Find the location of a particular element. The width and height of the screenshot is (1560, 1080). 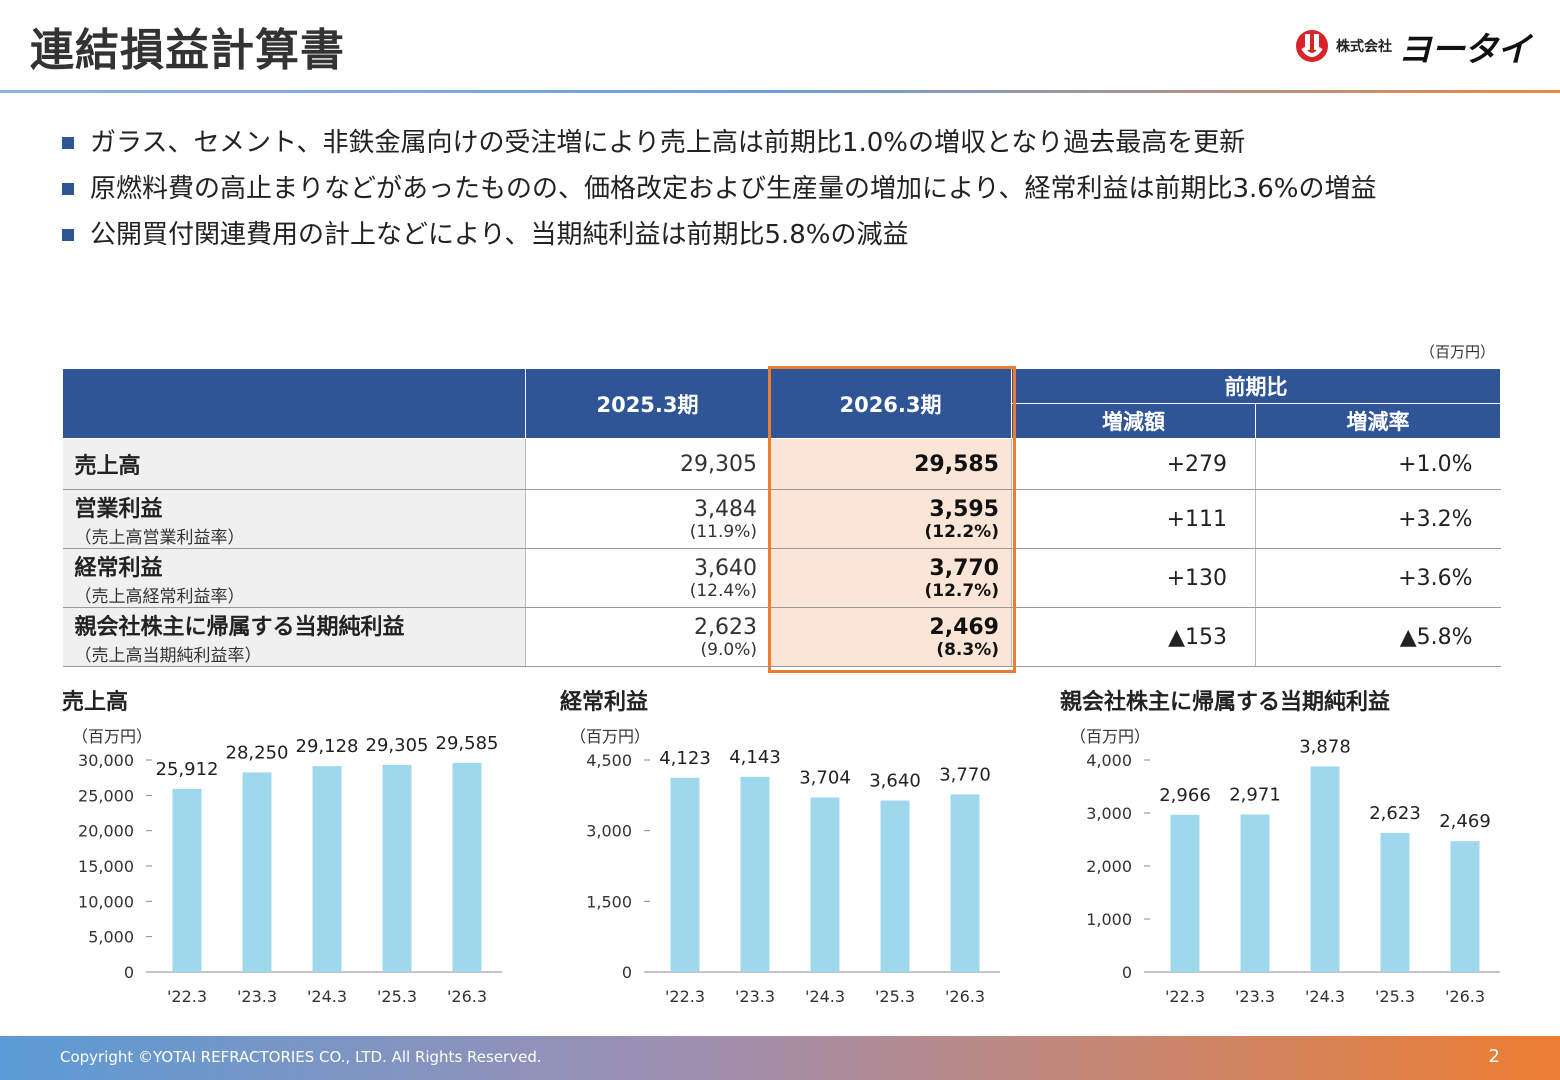

y-tick-label: 4,500 is located at coordinates (609, 760).